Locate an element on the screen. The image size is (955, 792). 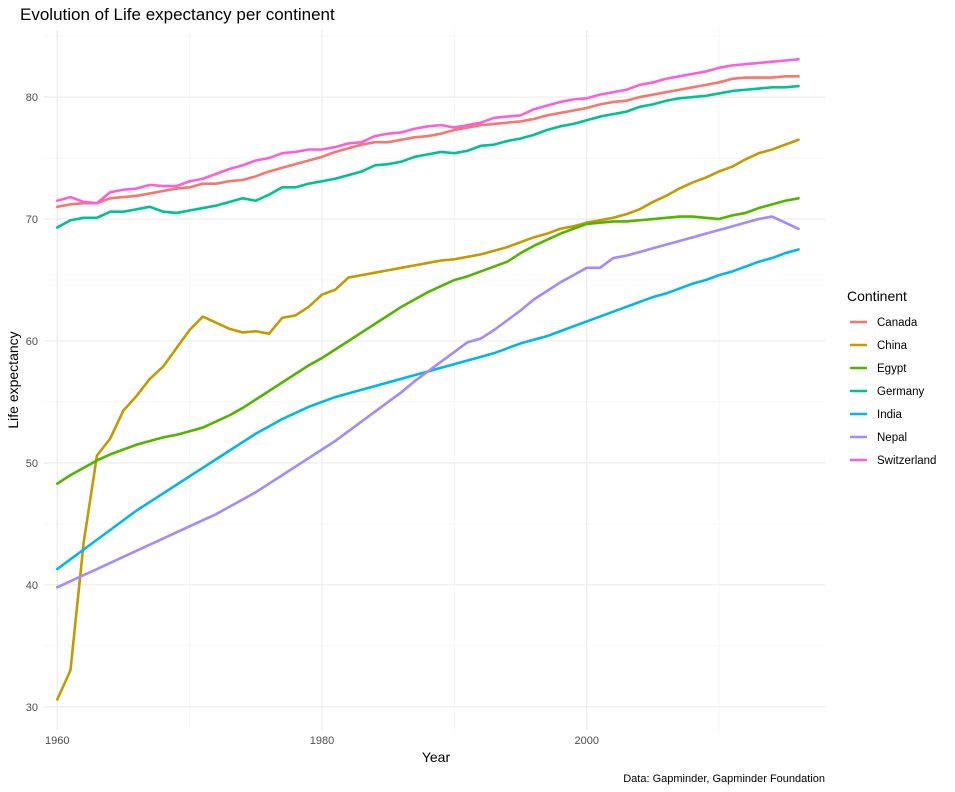
legend-title: Continent is located at coordinates (877, 296).